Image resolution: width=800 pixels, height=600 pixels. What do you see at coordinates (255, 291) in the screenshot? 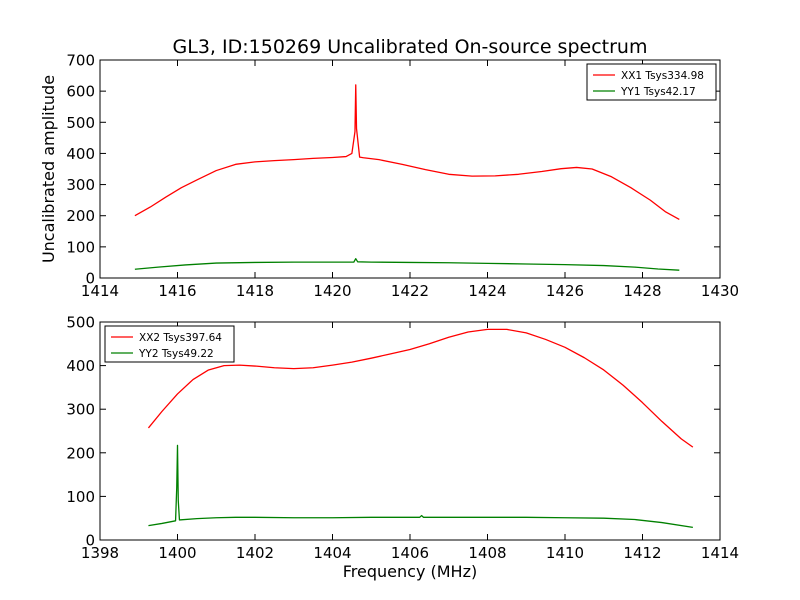
I see `top-xtick-label-2: 1418` at bounding box center [255, 291].